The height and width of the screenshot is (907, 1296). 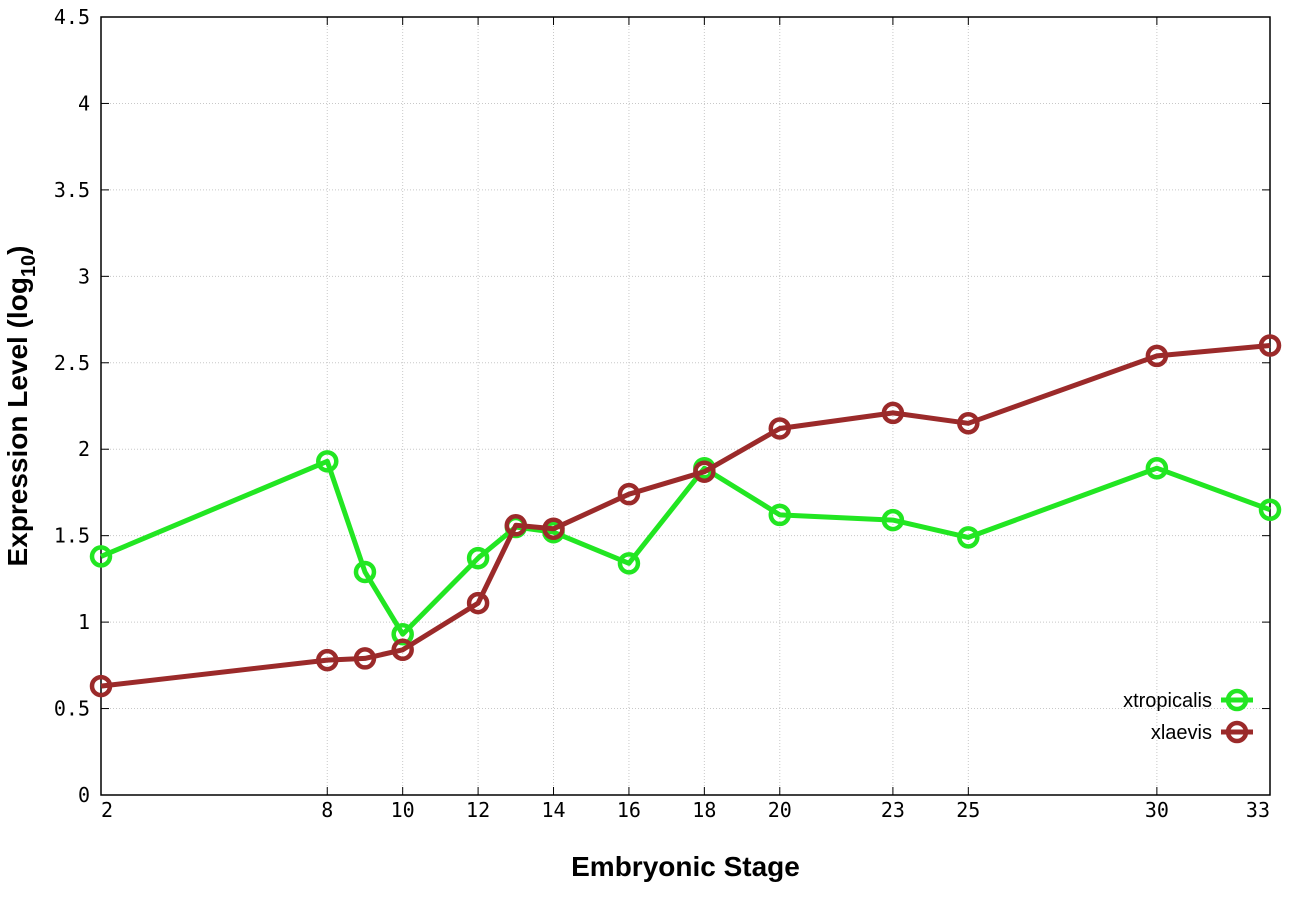 I want to click on legend-label: xtropicalis, so click(x=1167, y=701).